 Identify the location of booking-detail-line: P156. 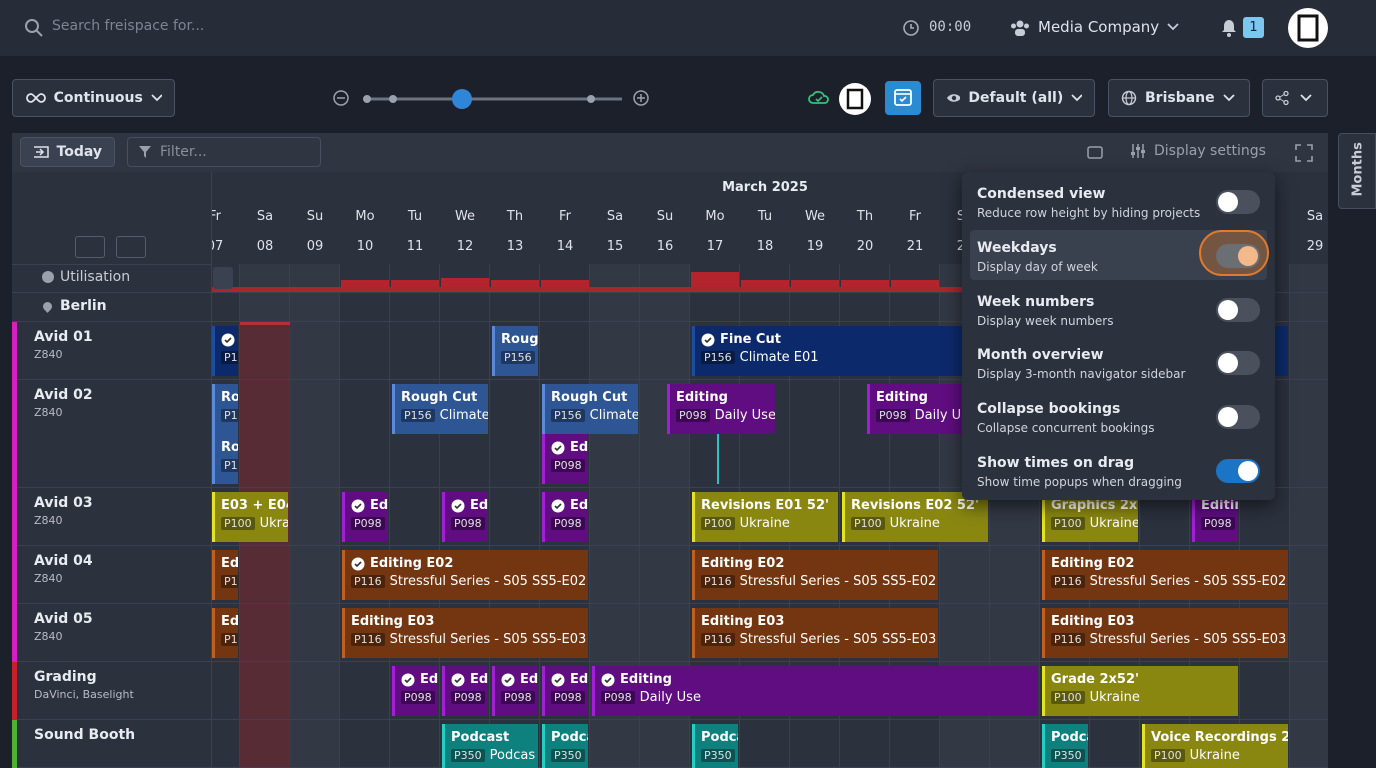
(519, 357).